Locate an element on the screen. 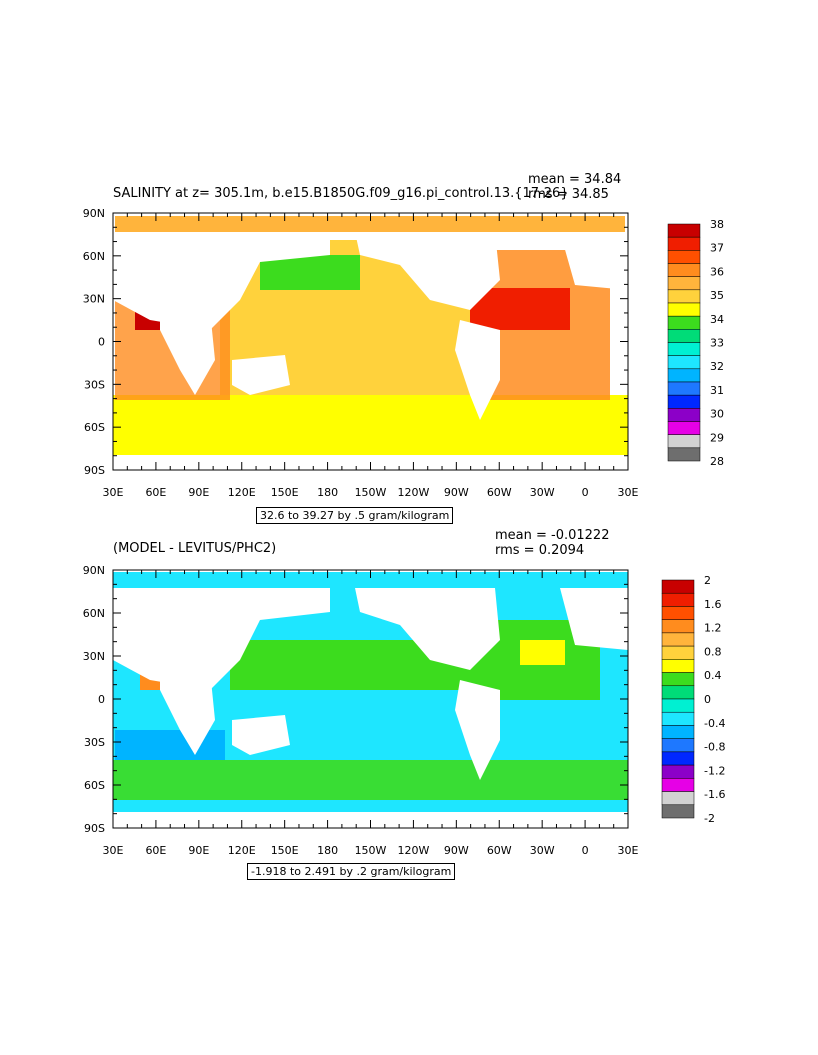 This screenshot has width=818, height=1055. colorbar-label: 29 is located at coordinates (717, 437).